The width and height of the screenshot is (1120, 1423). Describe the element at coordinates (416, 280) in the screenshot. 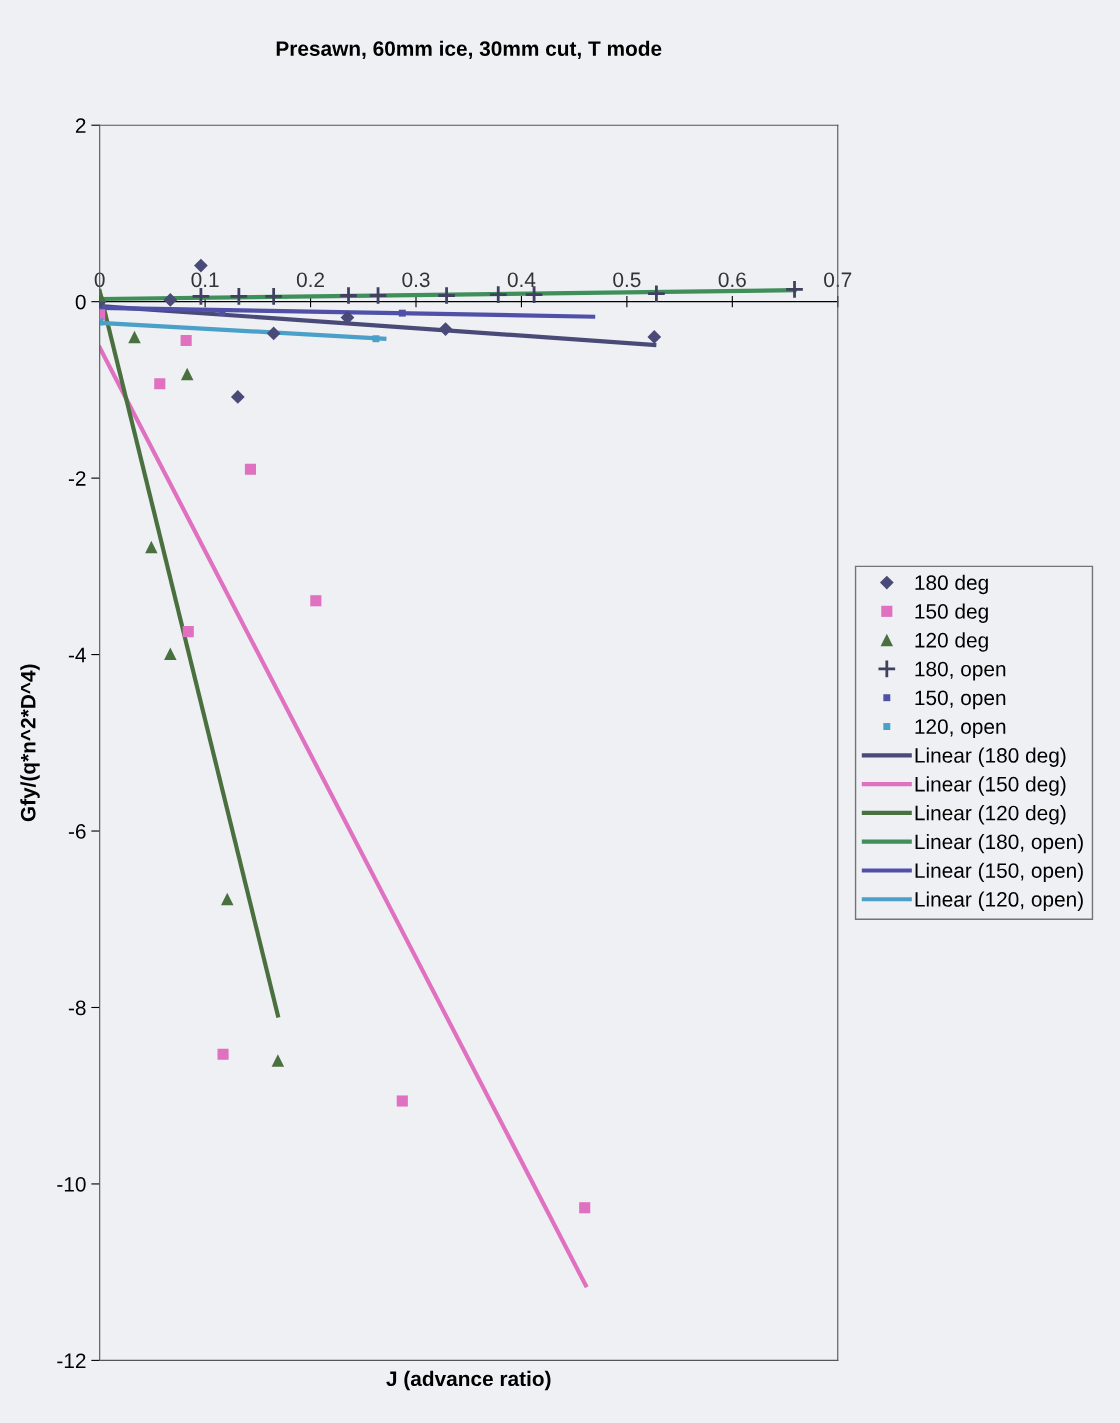

I see `x-tick-label: 0.3` at that location.